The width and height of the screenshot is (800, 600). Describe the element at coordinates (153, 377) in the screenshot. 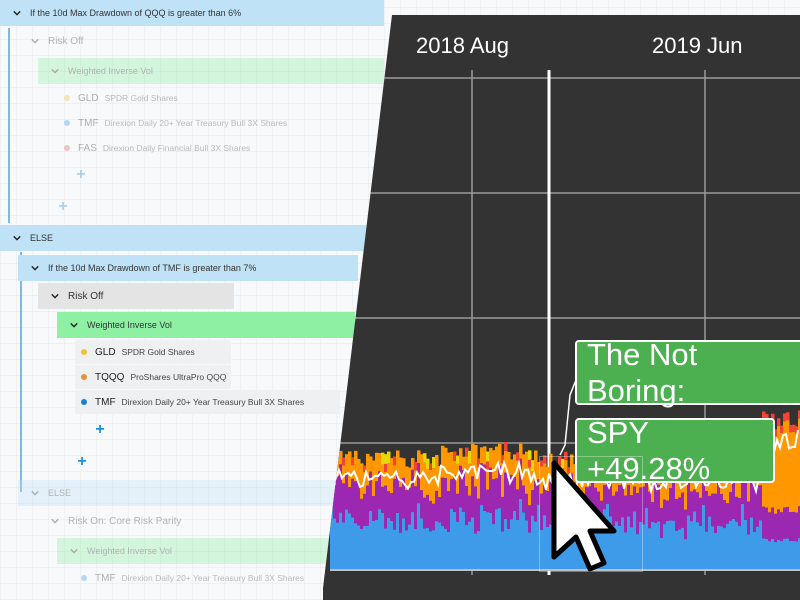

I see `asset-row-tqqq: TQQQ ProShares UltraPro QQQ` at that location.